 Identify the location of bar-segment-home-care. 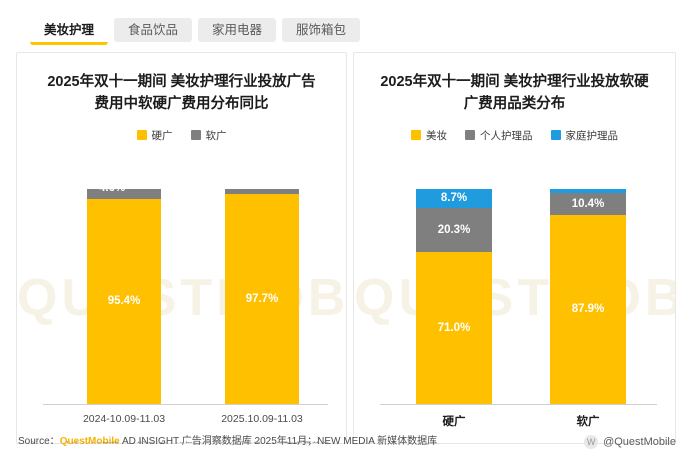
(588, 190).